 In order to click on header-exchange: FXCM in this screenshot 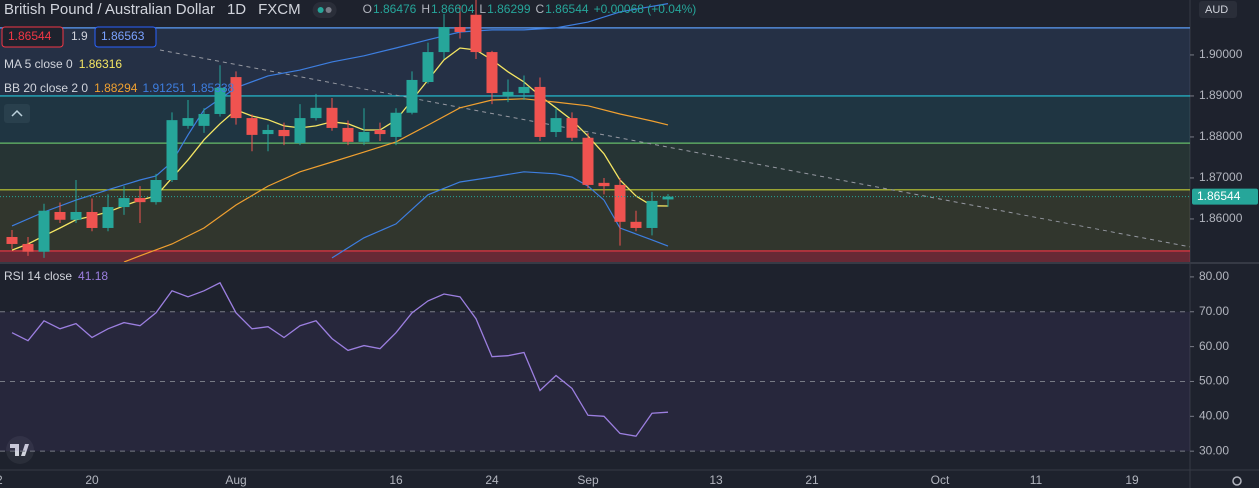, I will do `click(279, 9)`.